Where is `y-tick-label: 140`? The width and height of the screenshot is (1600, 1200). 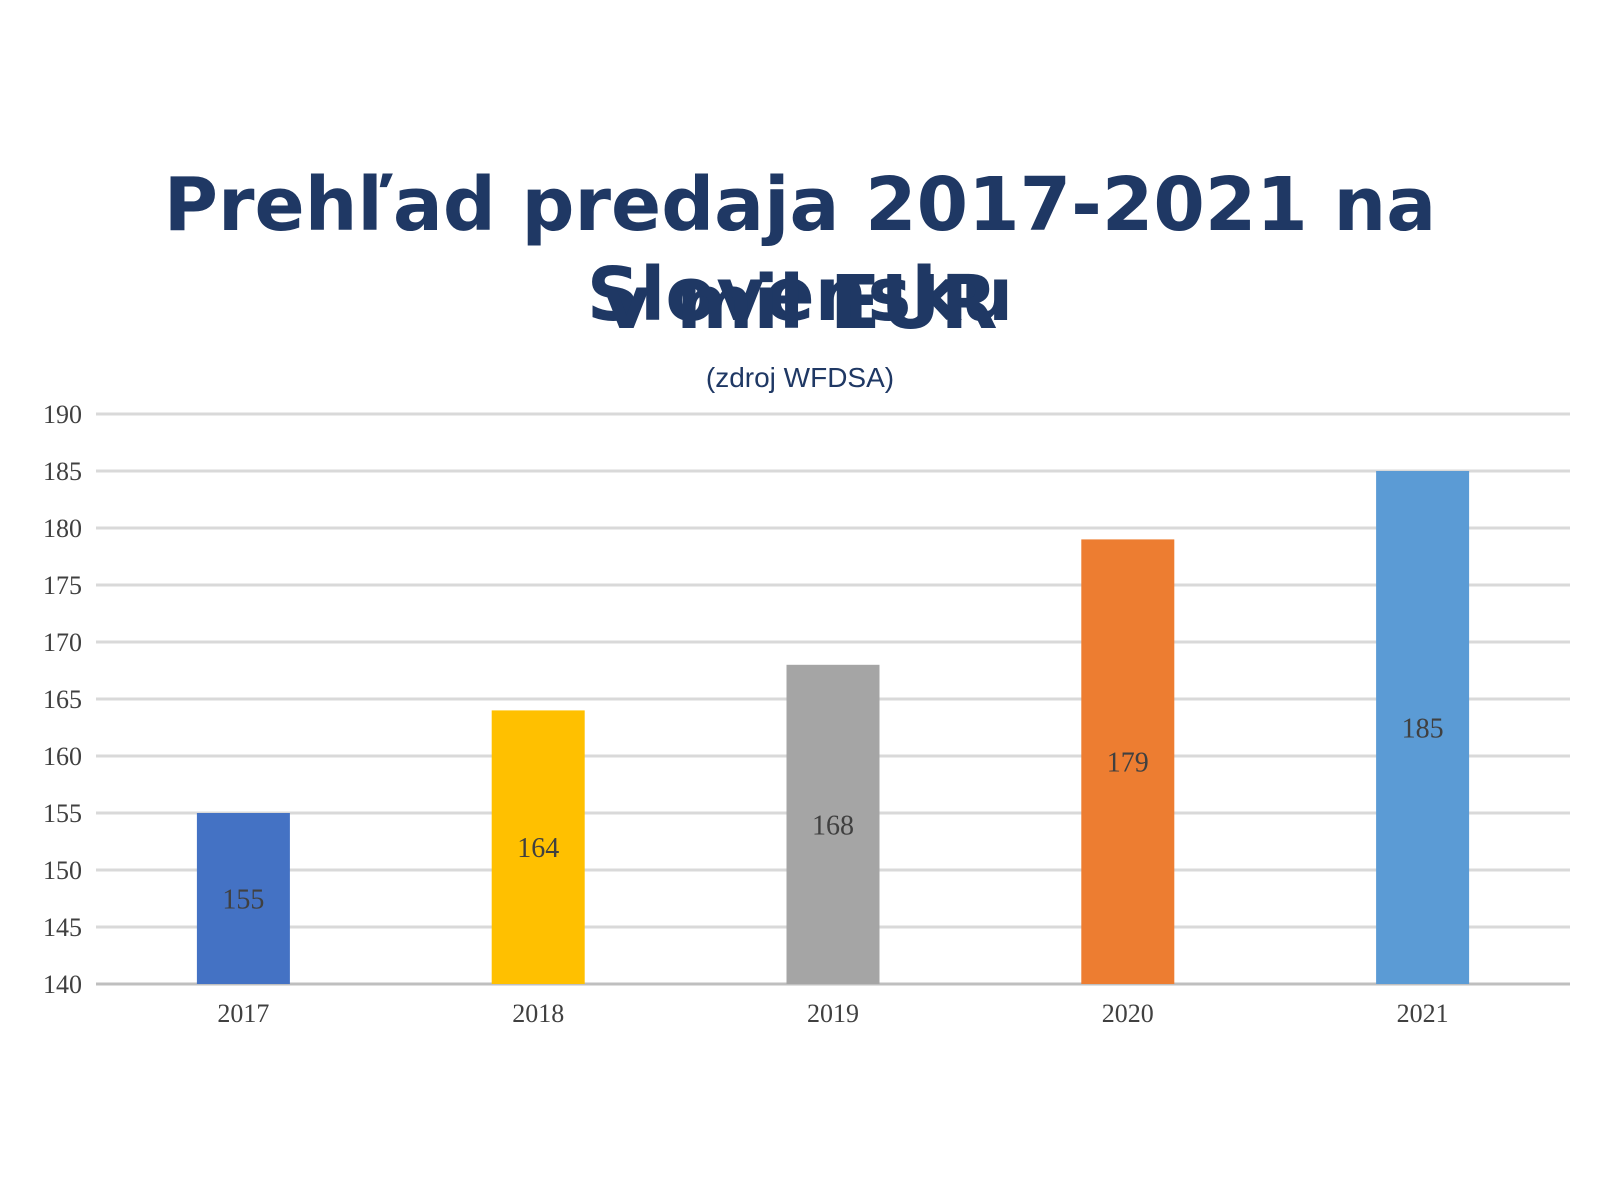 y-tick-label: 140 is located at coordinates (62, 984).